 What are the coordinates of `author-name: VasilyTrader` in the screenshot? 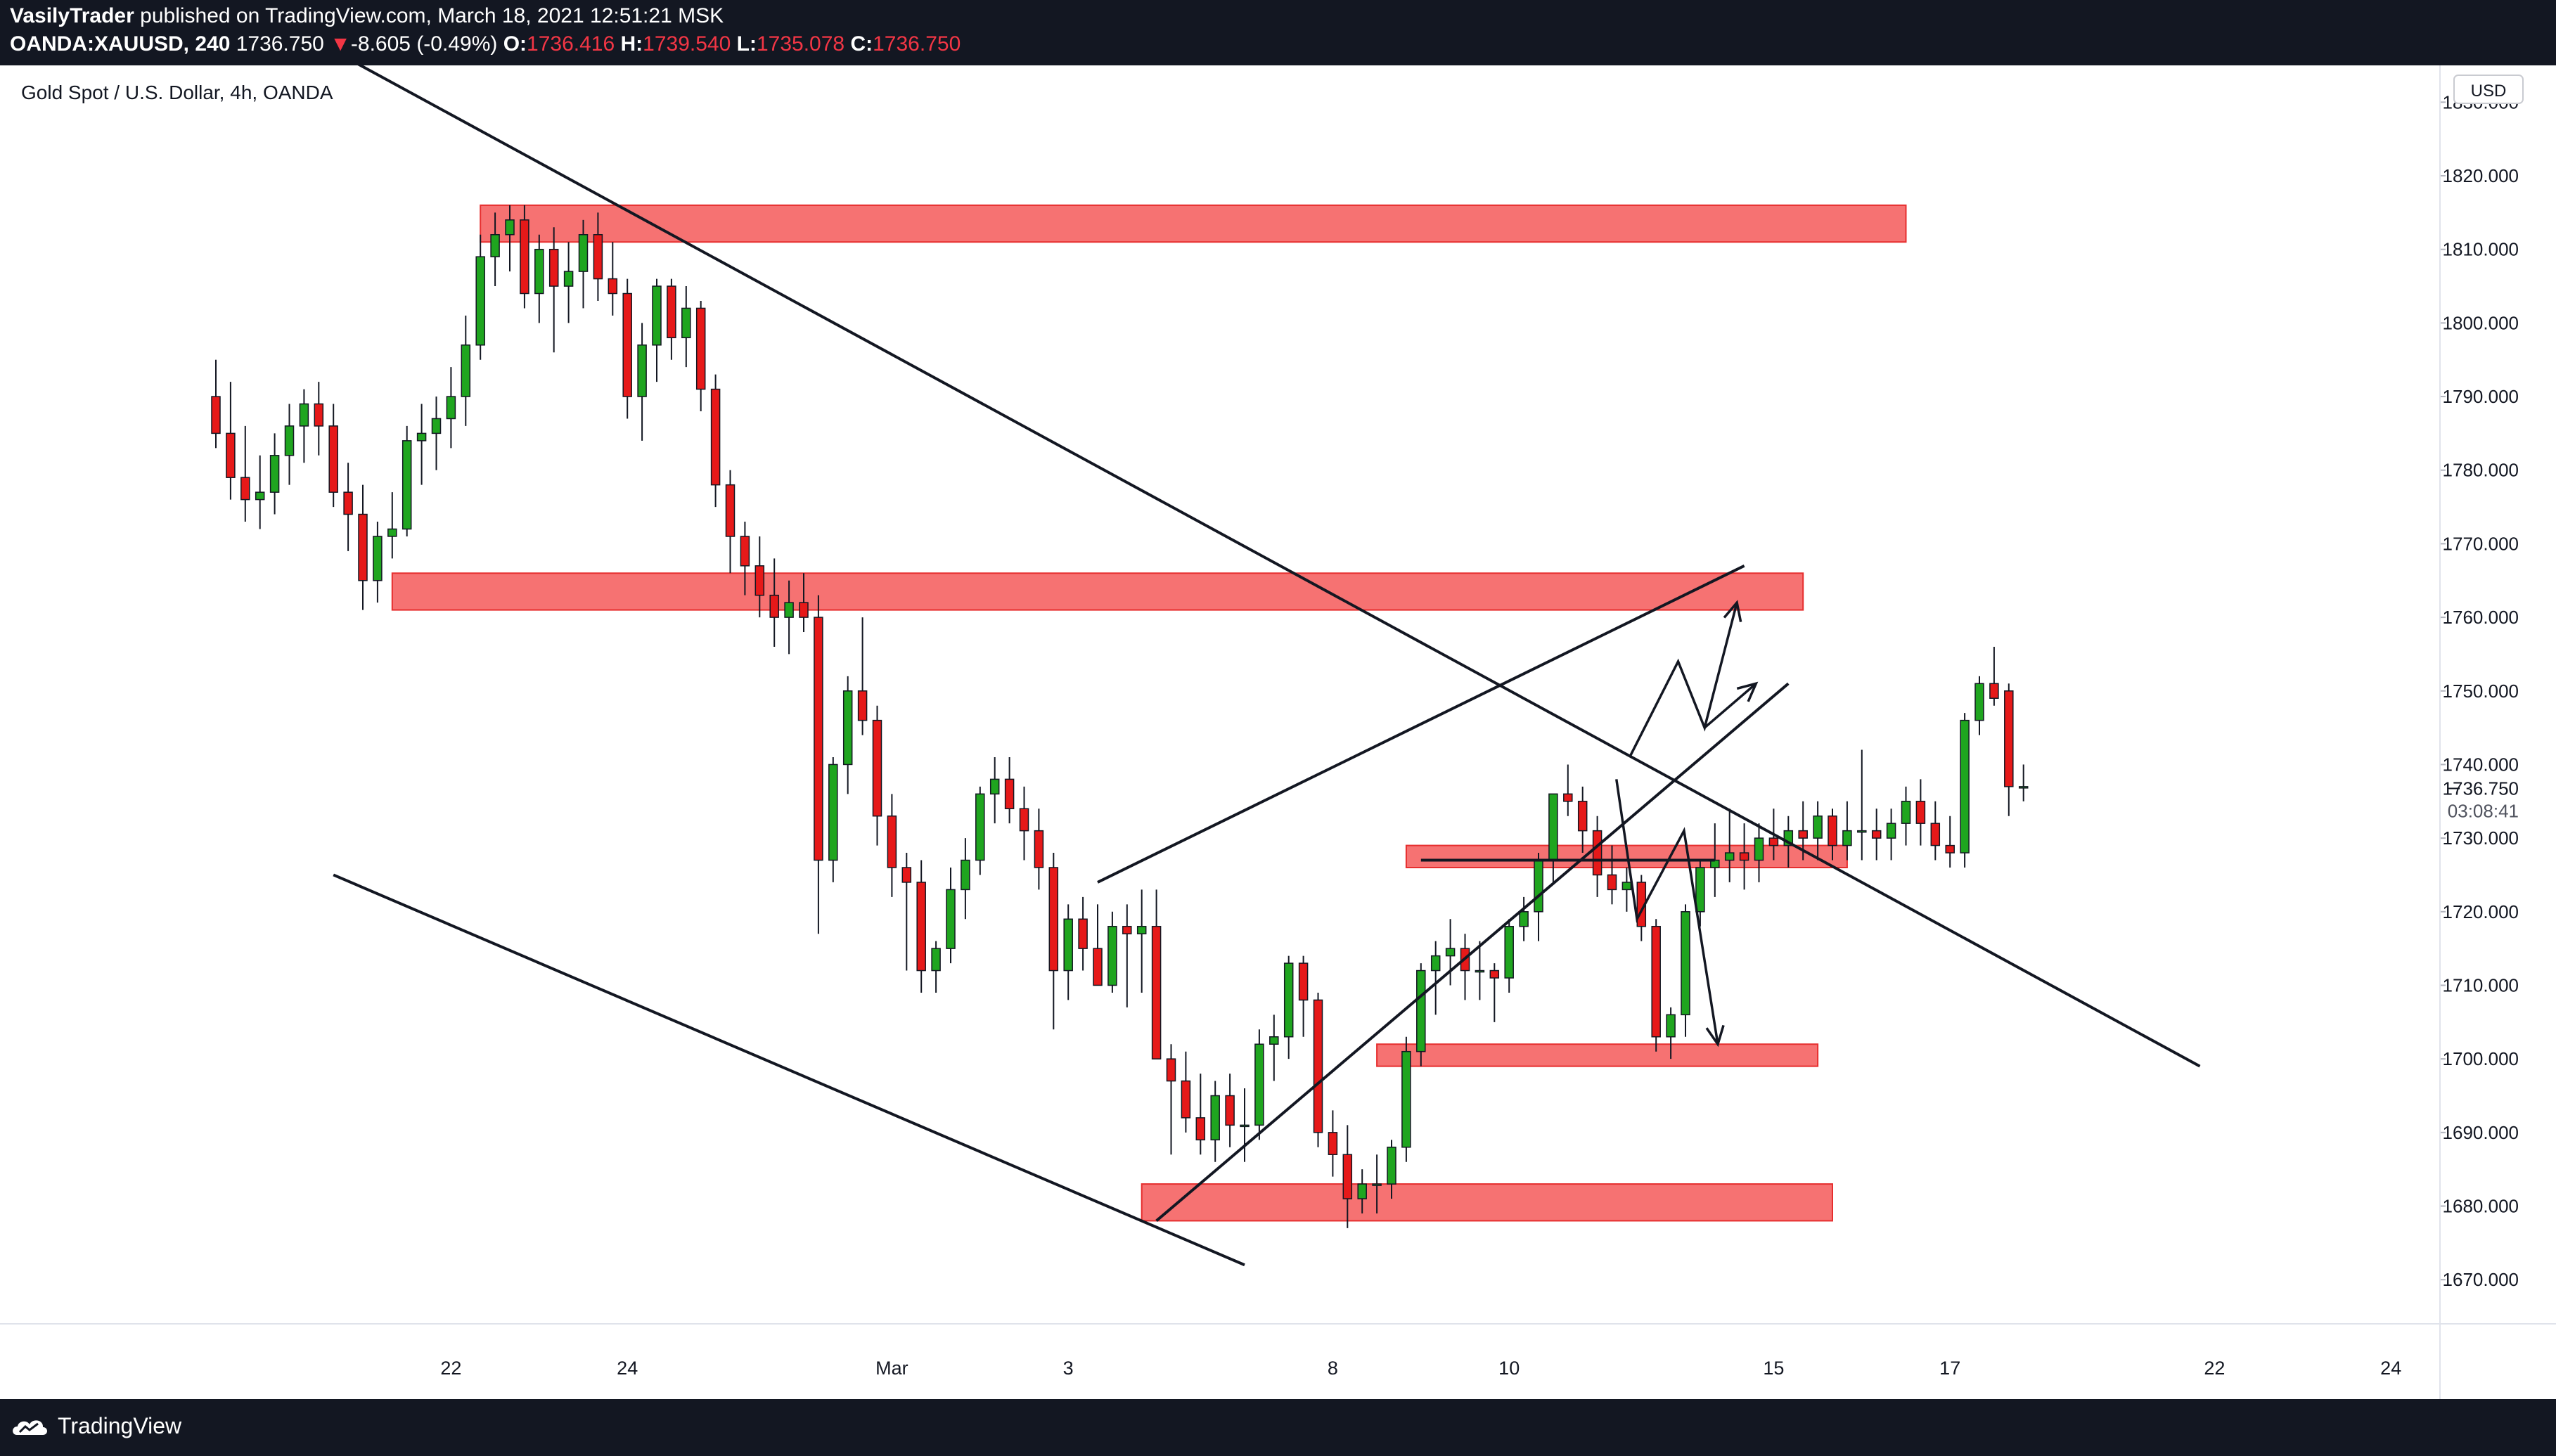 It's located at (72, 15).